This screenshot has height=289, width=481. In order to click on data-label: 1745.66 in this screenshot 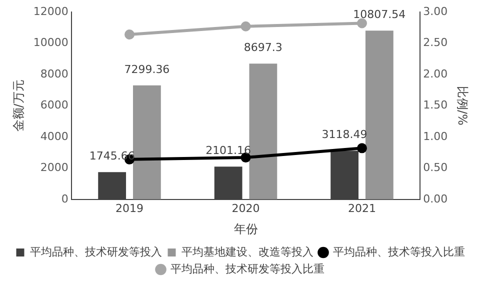, I will do `click(112, 156)`.